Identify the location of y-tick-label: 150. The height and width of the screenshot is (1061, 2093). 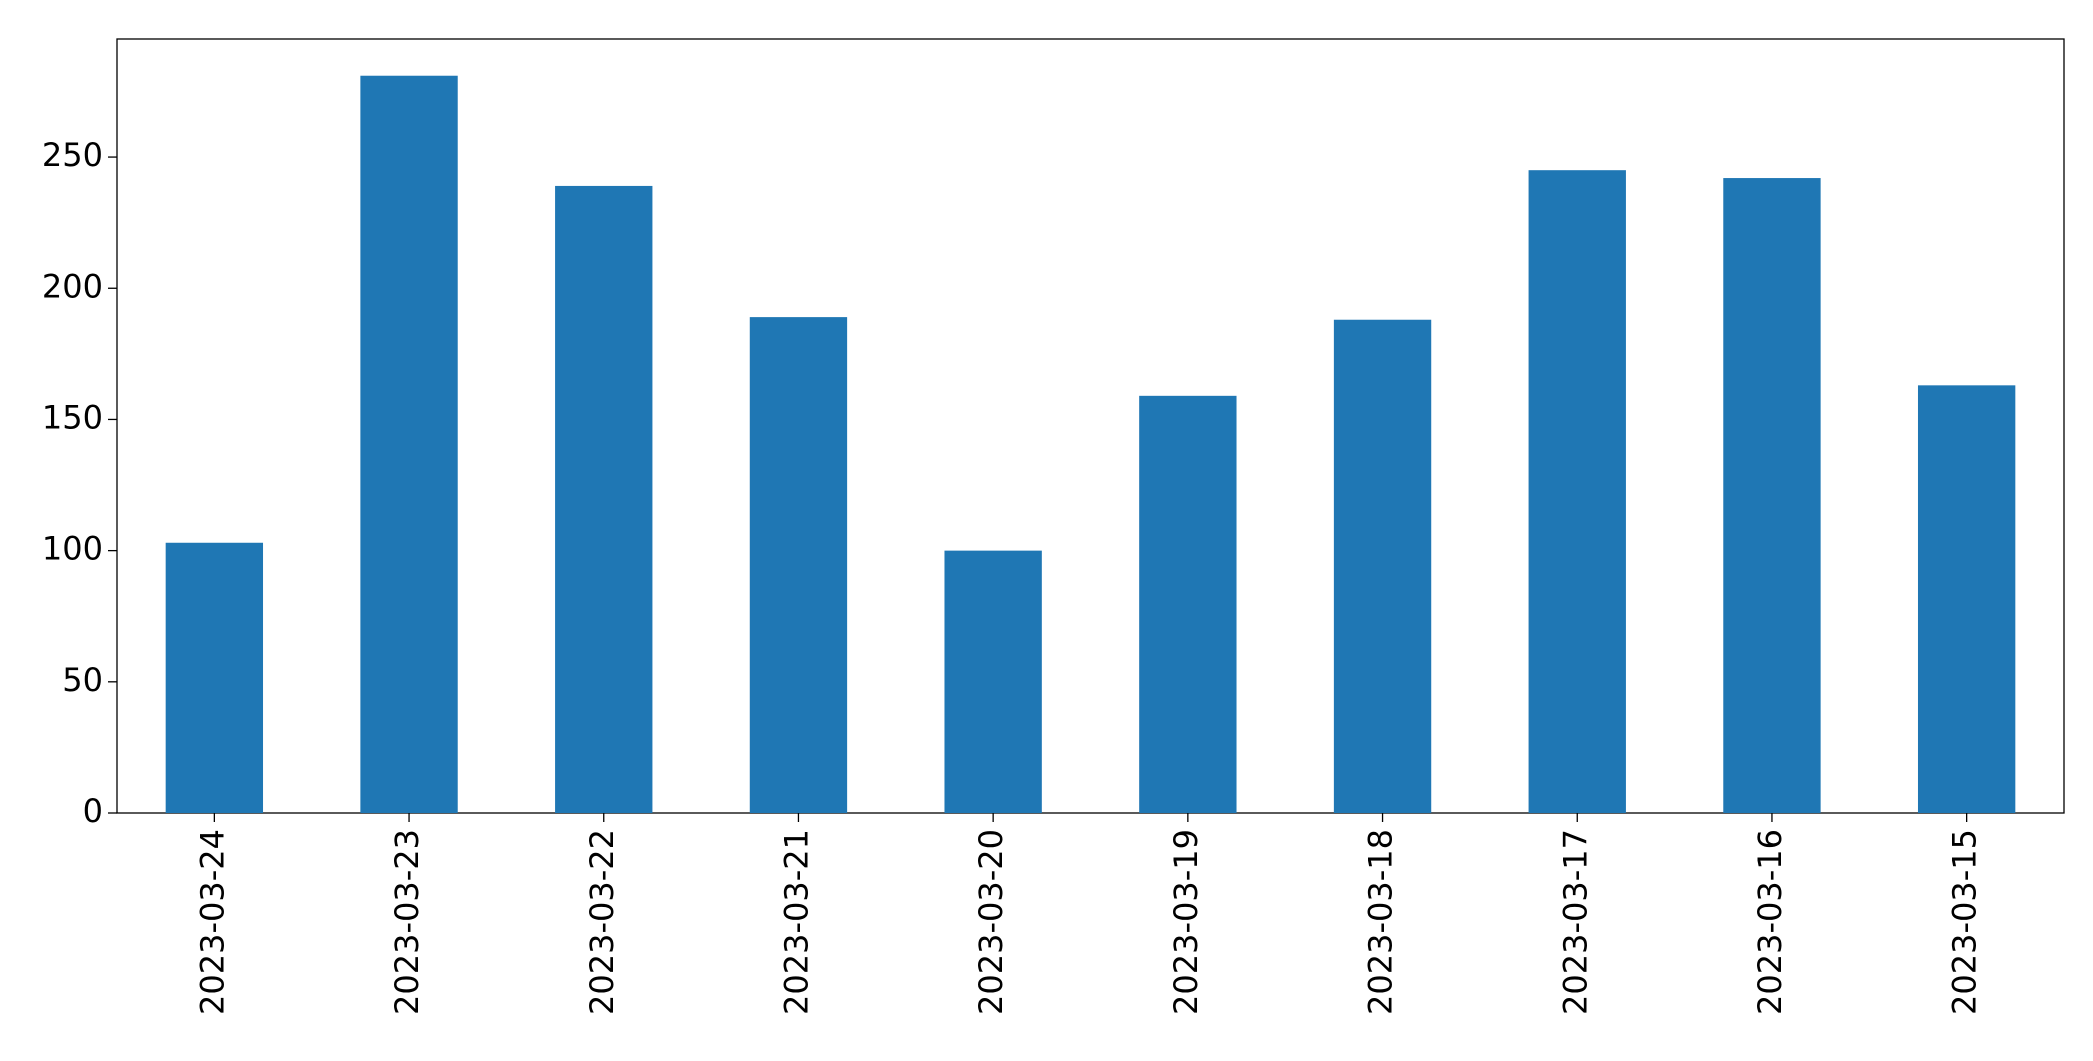
(72, 417).